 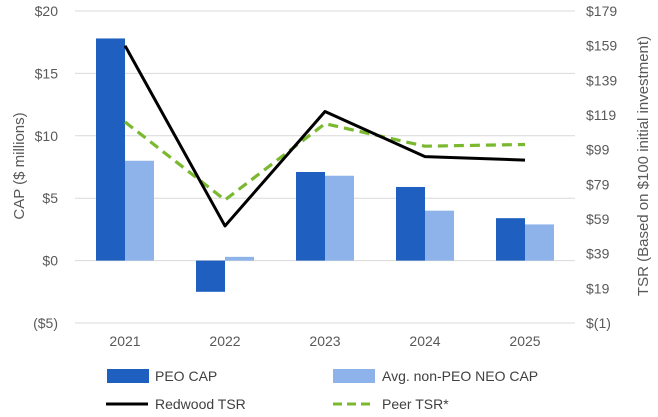 I want to click on bar-peo-cap-2025, so click(x=510, y=239).